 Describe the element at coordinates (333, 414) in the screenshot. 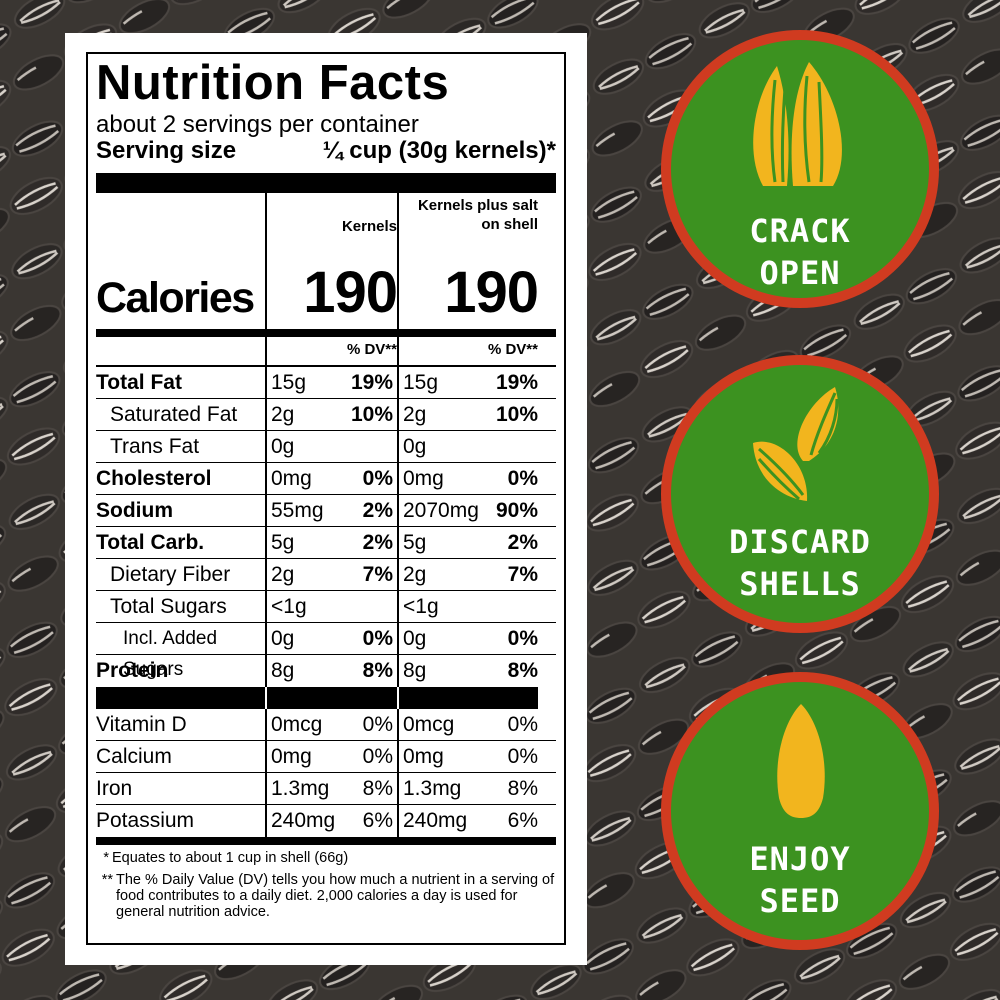

I see `kernels-values: 2g 10%` at that location.